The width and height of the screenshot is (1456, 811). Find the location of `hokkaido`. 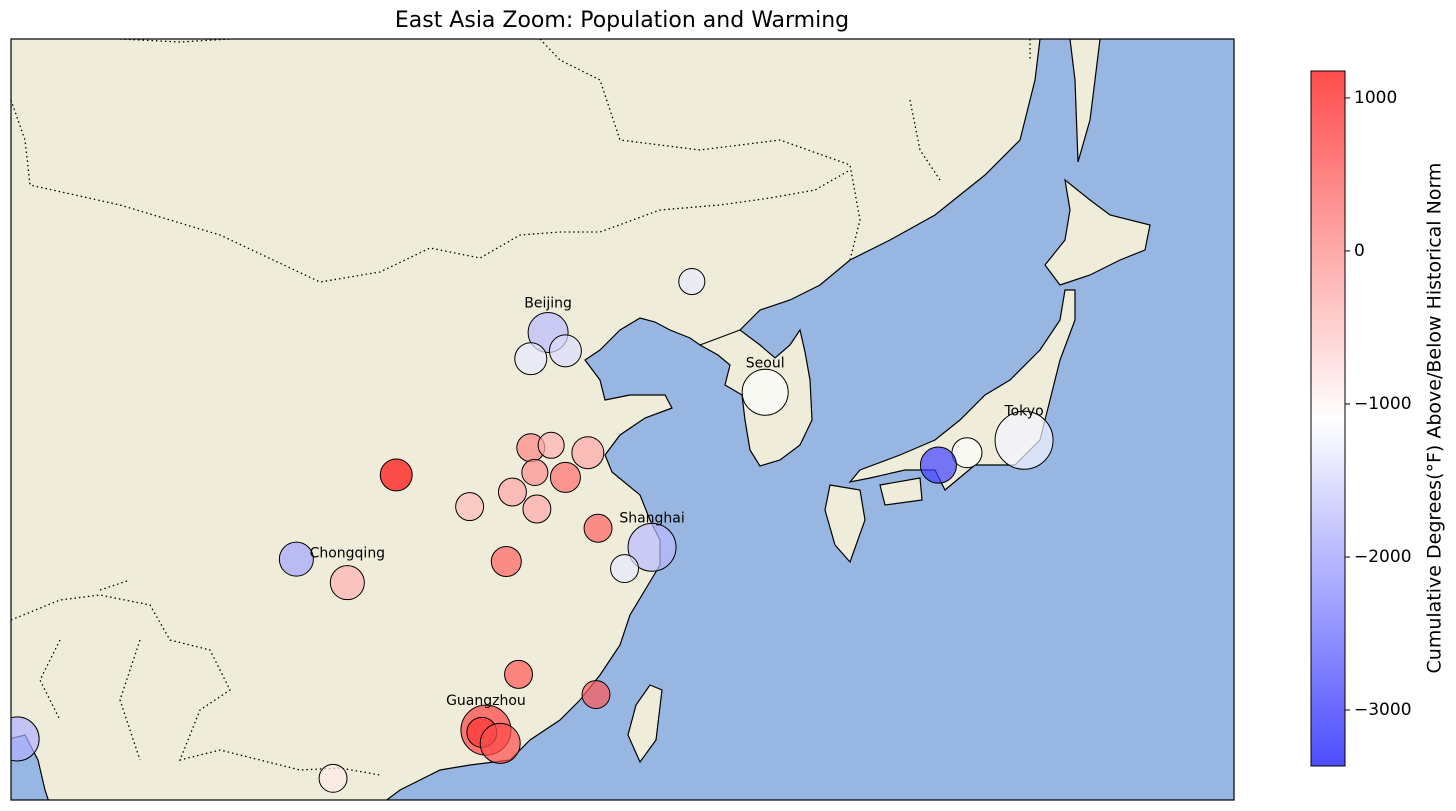

hokkaido is located at coordinates (1097, 232).